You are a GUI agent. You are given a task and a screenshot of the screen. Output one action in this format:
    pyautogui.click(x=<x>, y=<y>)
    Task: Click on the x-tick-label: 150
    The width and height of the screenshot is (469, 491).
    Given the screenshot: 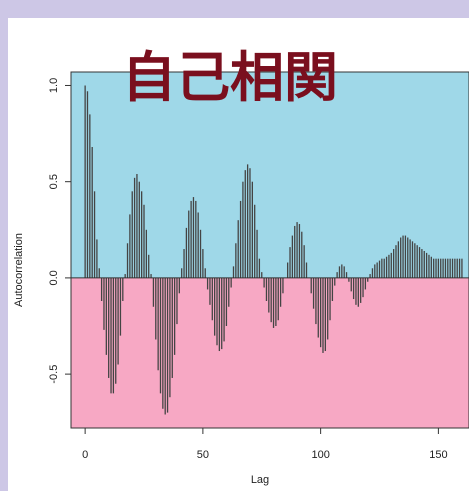 What is the action you would take?
    pyautogui.click(x=438, y=455)
    